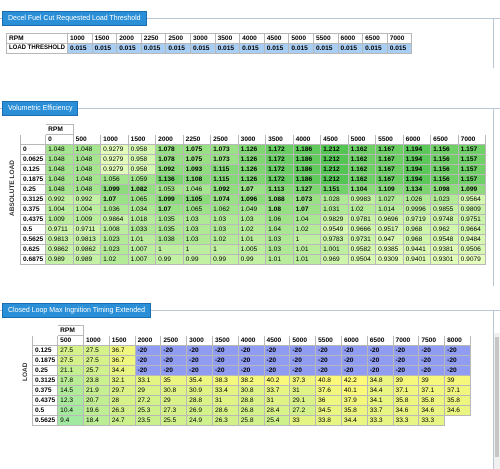  Describe the element at coordinates (199, 420) in the screenshot. I see `timing-cell: 24.9` at that location.